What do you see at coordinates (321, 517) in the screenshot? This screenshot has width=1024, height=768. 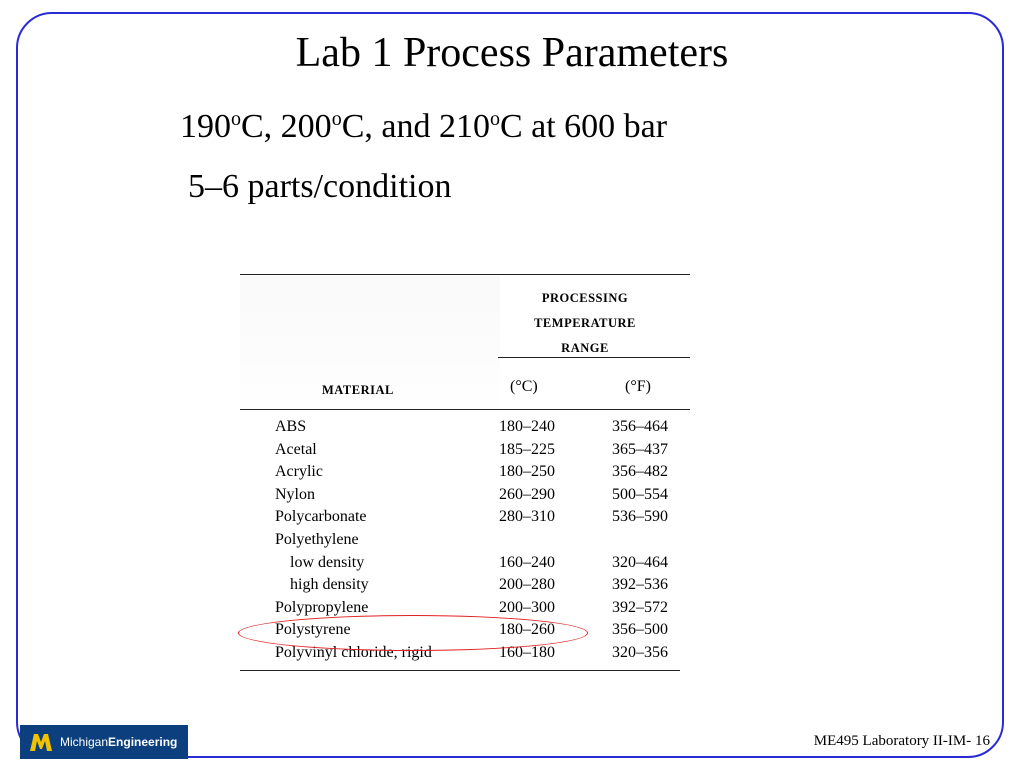 I see `material-cell: Polycarbonate` at bounding box center [321, 517].